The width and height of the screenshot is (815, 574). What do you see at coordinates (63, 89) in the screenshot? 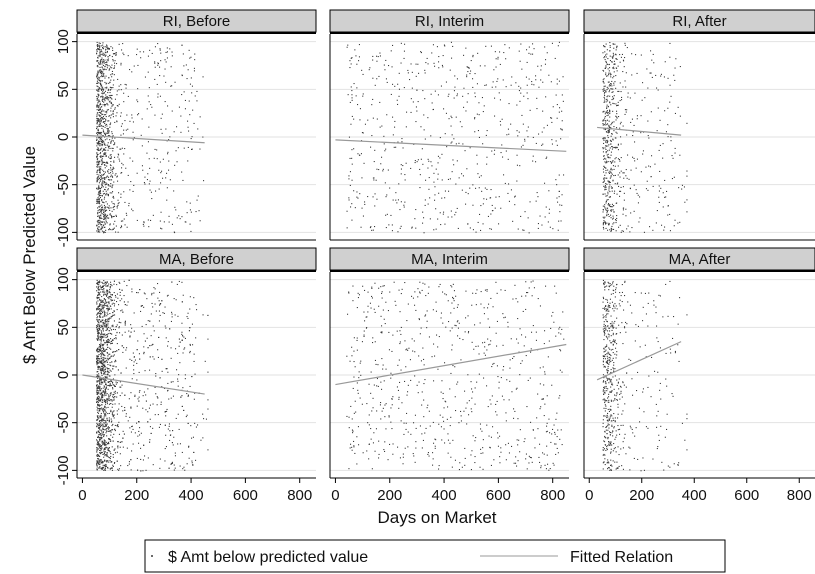
I see `y-tick-label: 50` at bounding box center [63, 89].